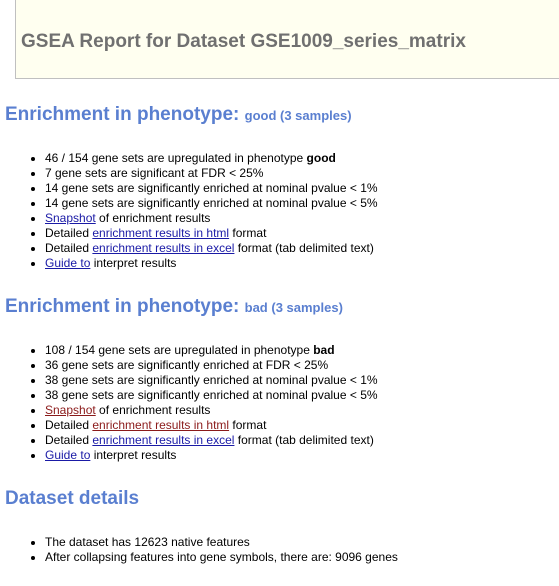 This screenshot has height=586, width=559. I want to click on list-item: 7 gene sets are significant at FDR < 25%, so click(211, 173).